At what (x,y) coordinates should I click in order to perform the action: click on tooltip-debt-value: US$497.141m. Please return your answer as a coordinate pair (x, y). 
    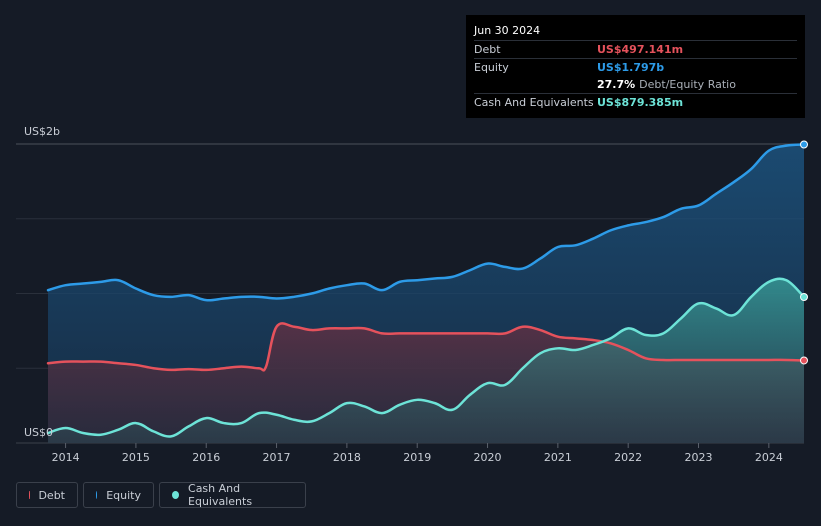
    Looking at the image, I should click on (640, 49).